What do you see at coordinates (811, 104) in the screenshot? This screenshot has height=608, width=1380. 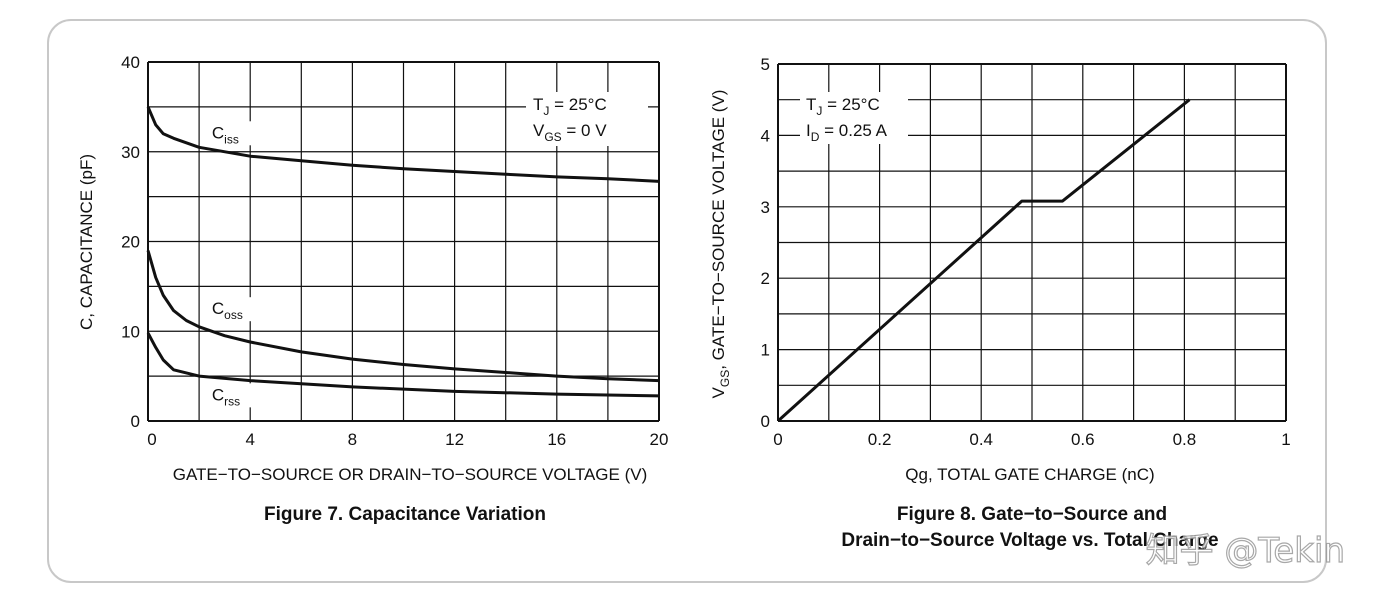 I see `figure-8-condition-tj-main: T` at bounding box center [811, 104].